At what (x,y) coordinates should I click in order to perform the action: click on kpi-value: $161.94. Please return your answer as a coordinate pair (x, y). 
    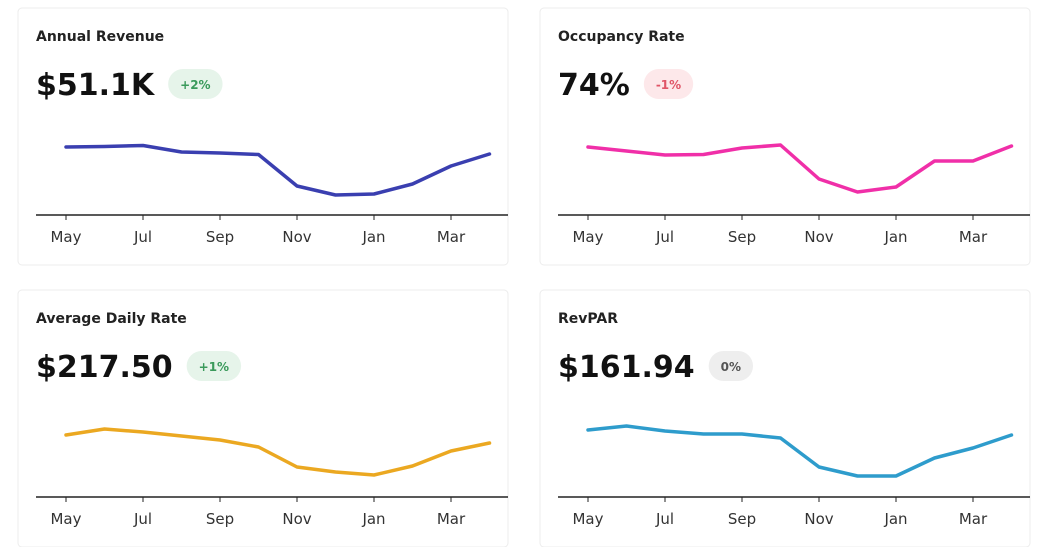
    Looking at the image, I should click on (626, 367).